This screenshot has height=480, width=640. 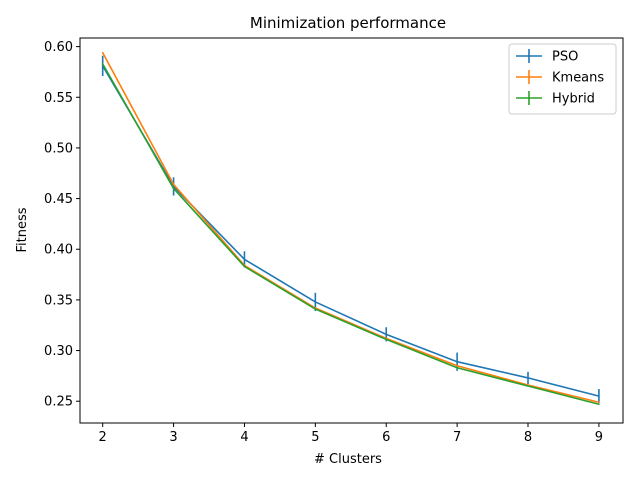 What do you see at coordinates (62, 225) in the screenshot?
I see `y-axis: 0.25 0.30 0.35 0.40 0.45 0.50 0.55 0.60` at bounding box center [62, 225].